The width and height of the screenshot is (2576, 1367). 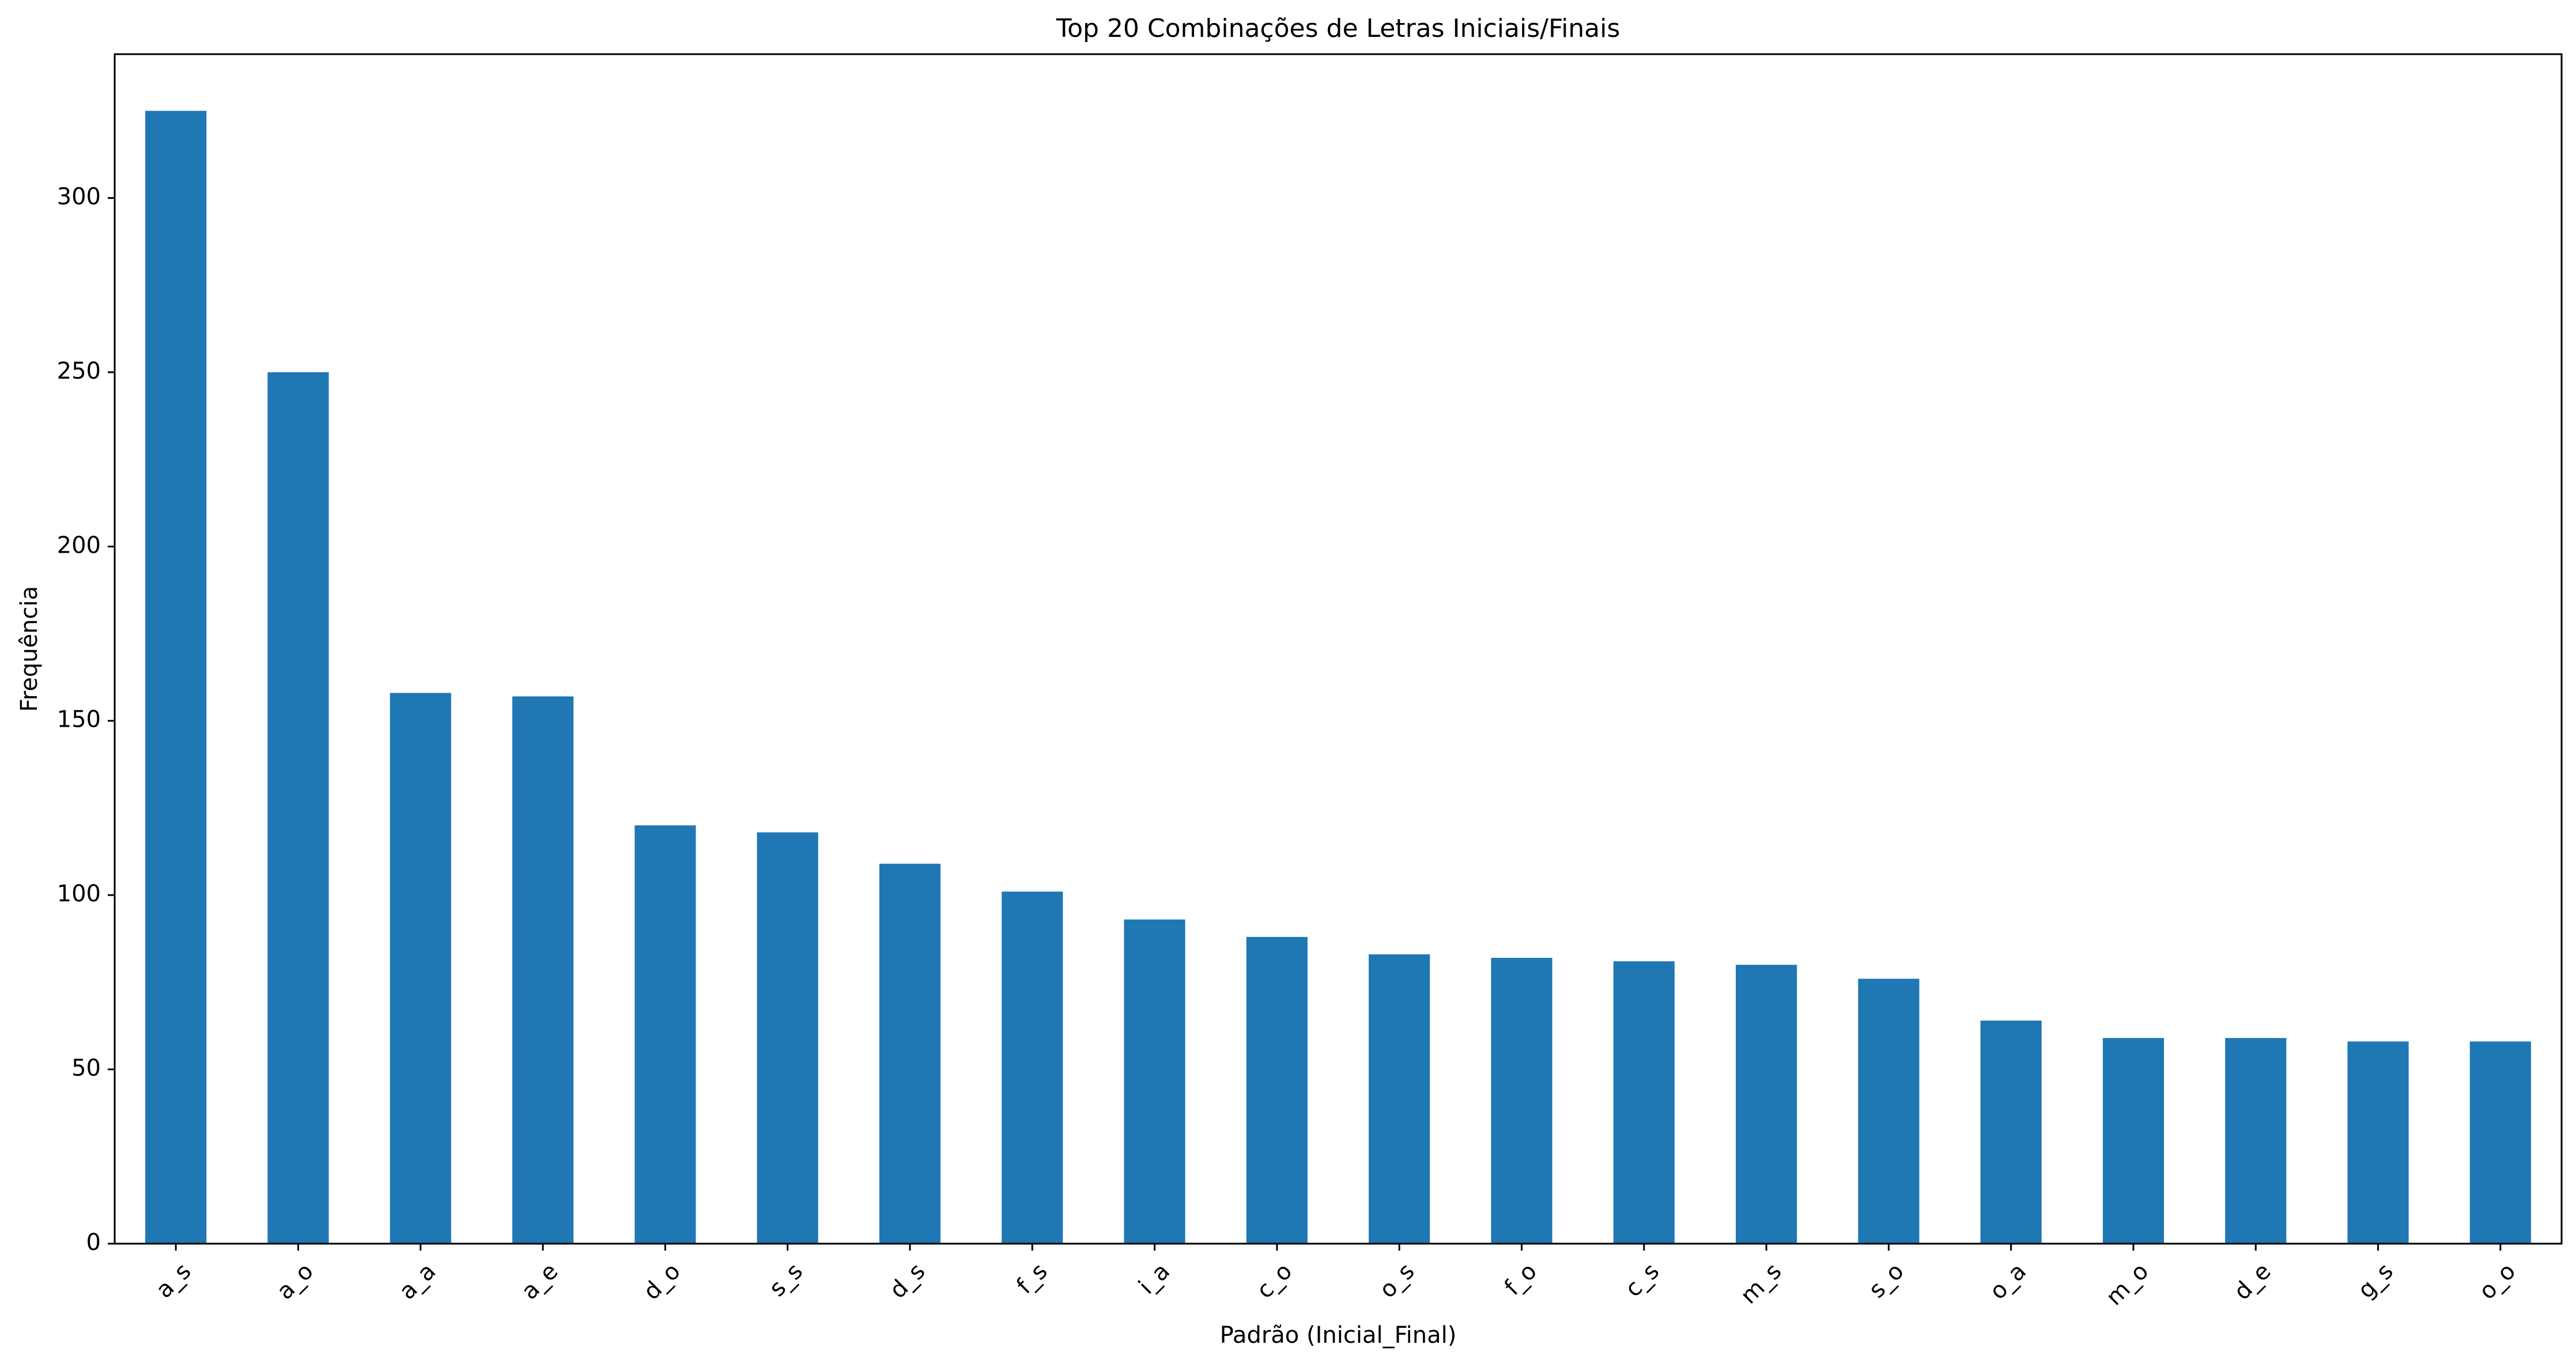 I want to click on bar-d_o, so click(x=665, y=1034).